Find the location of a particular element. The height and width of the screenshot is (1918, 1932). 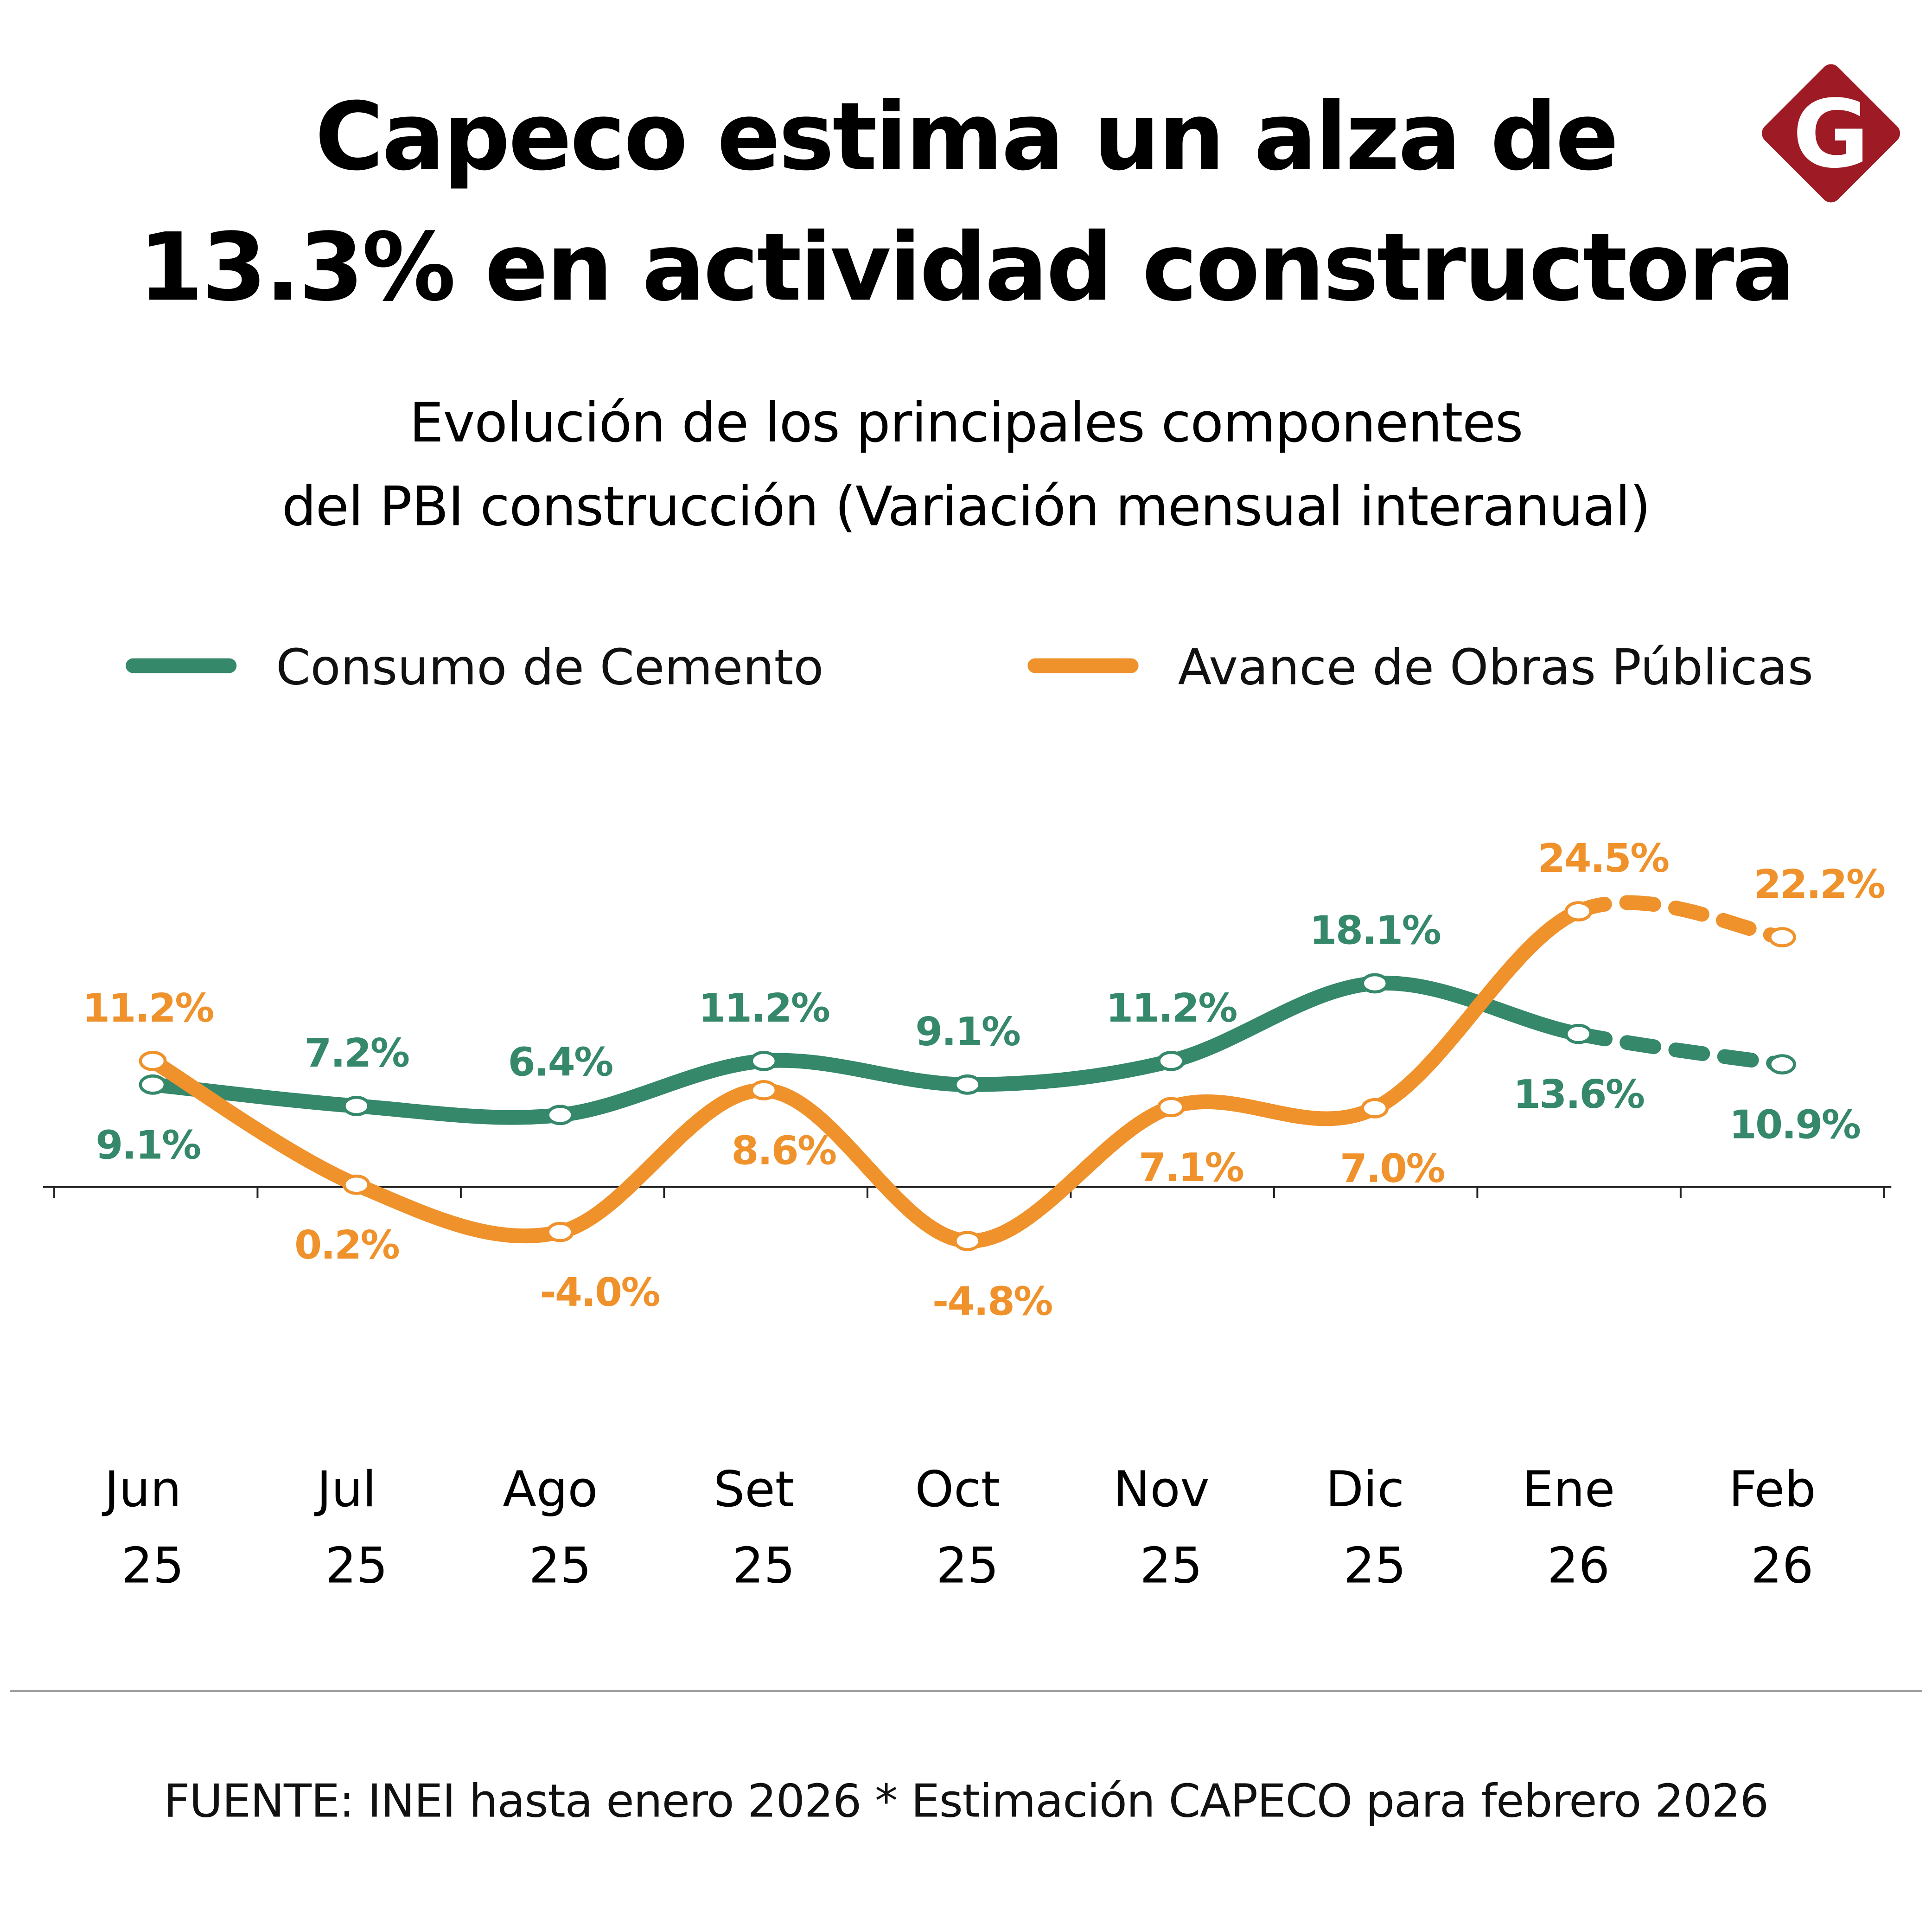

x-tick-month: Nov is located at coordinates (1161, 1489).